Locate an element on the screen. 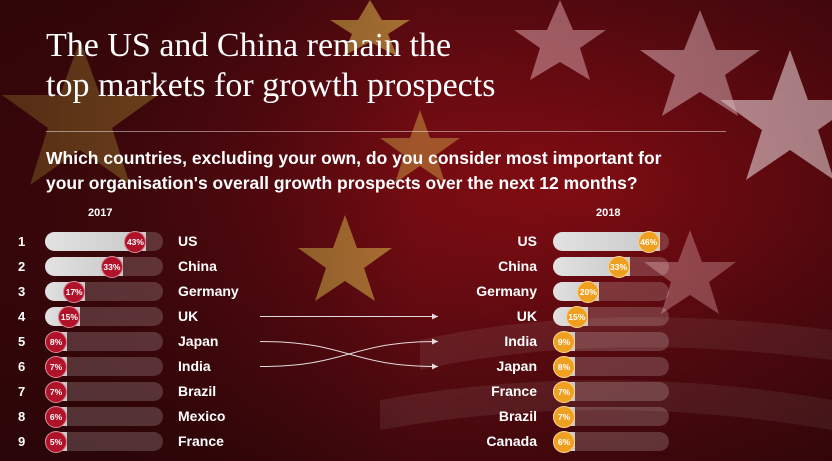 This screenshot has width=832, height=461. country-label-2017: US is located at coordinates (188, 241).